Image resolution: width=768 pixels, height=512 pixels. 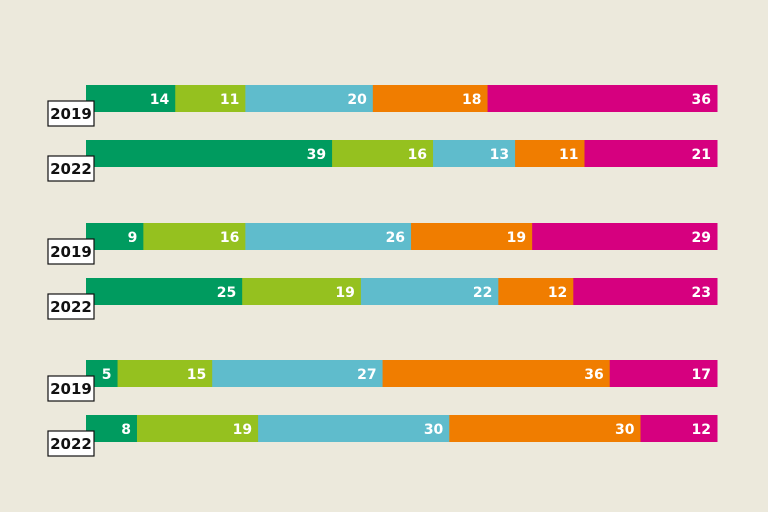 I want to click on data-label: 5, so click(x=107, y=375).